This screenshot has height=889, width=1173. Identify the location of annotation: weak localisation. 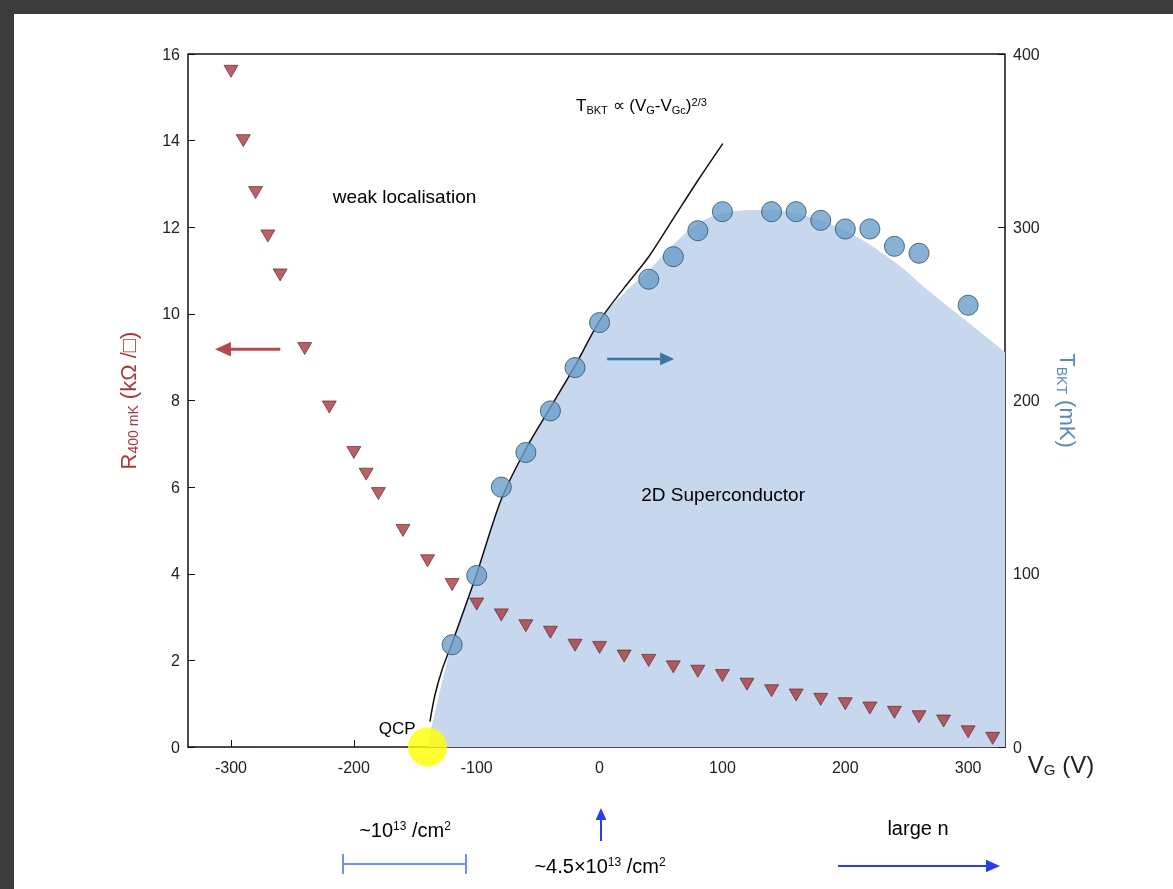
(404, 196).